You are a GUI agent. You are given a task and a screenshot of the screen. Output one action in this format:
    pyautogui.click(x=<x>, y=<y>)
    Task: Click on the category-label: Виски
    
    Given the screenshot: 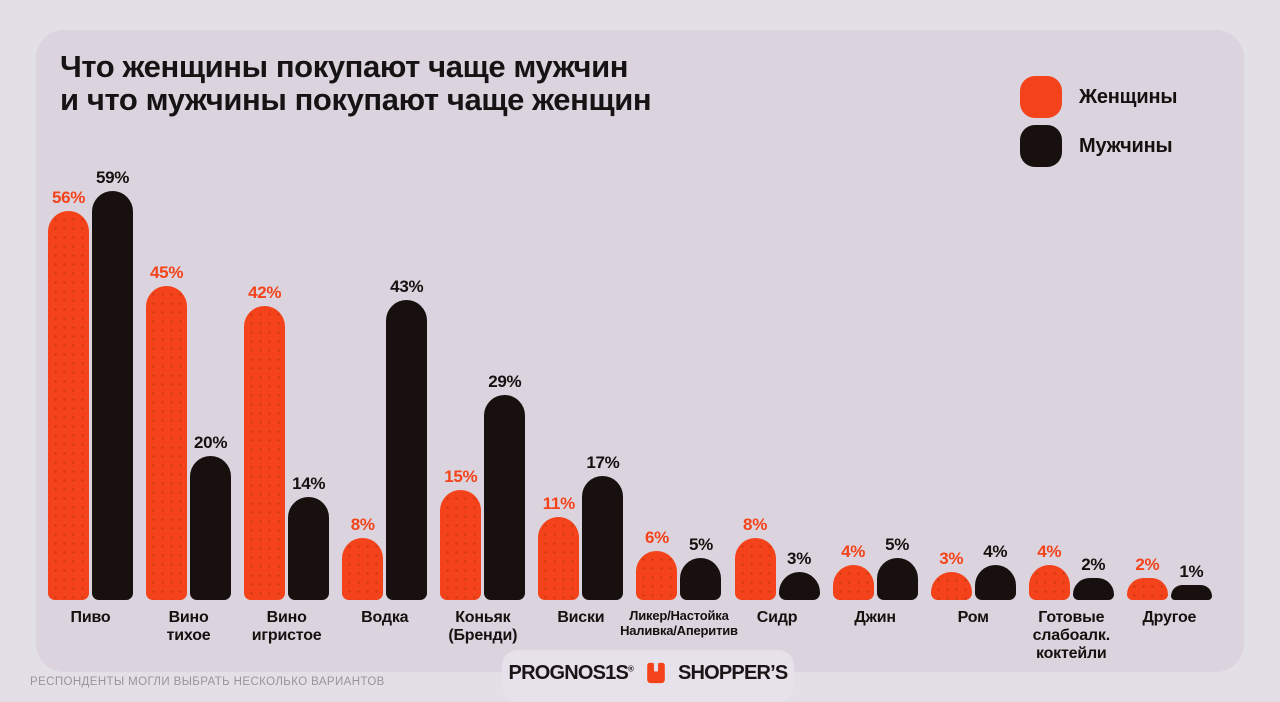 What is the action you would take?
    pyautogui.click(x=581, y=617)
    